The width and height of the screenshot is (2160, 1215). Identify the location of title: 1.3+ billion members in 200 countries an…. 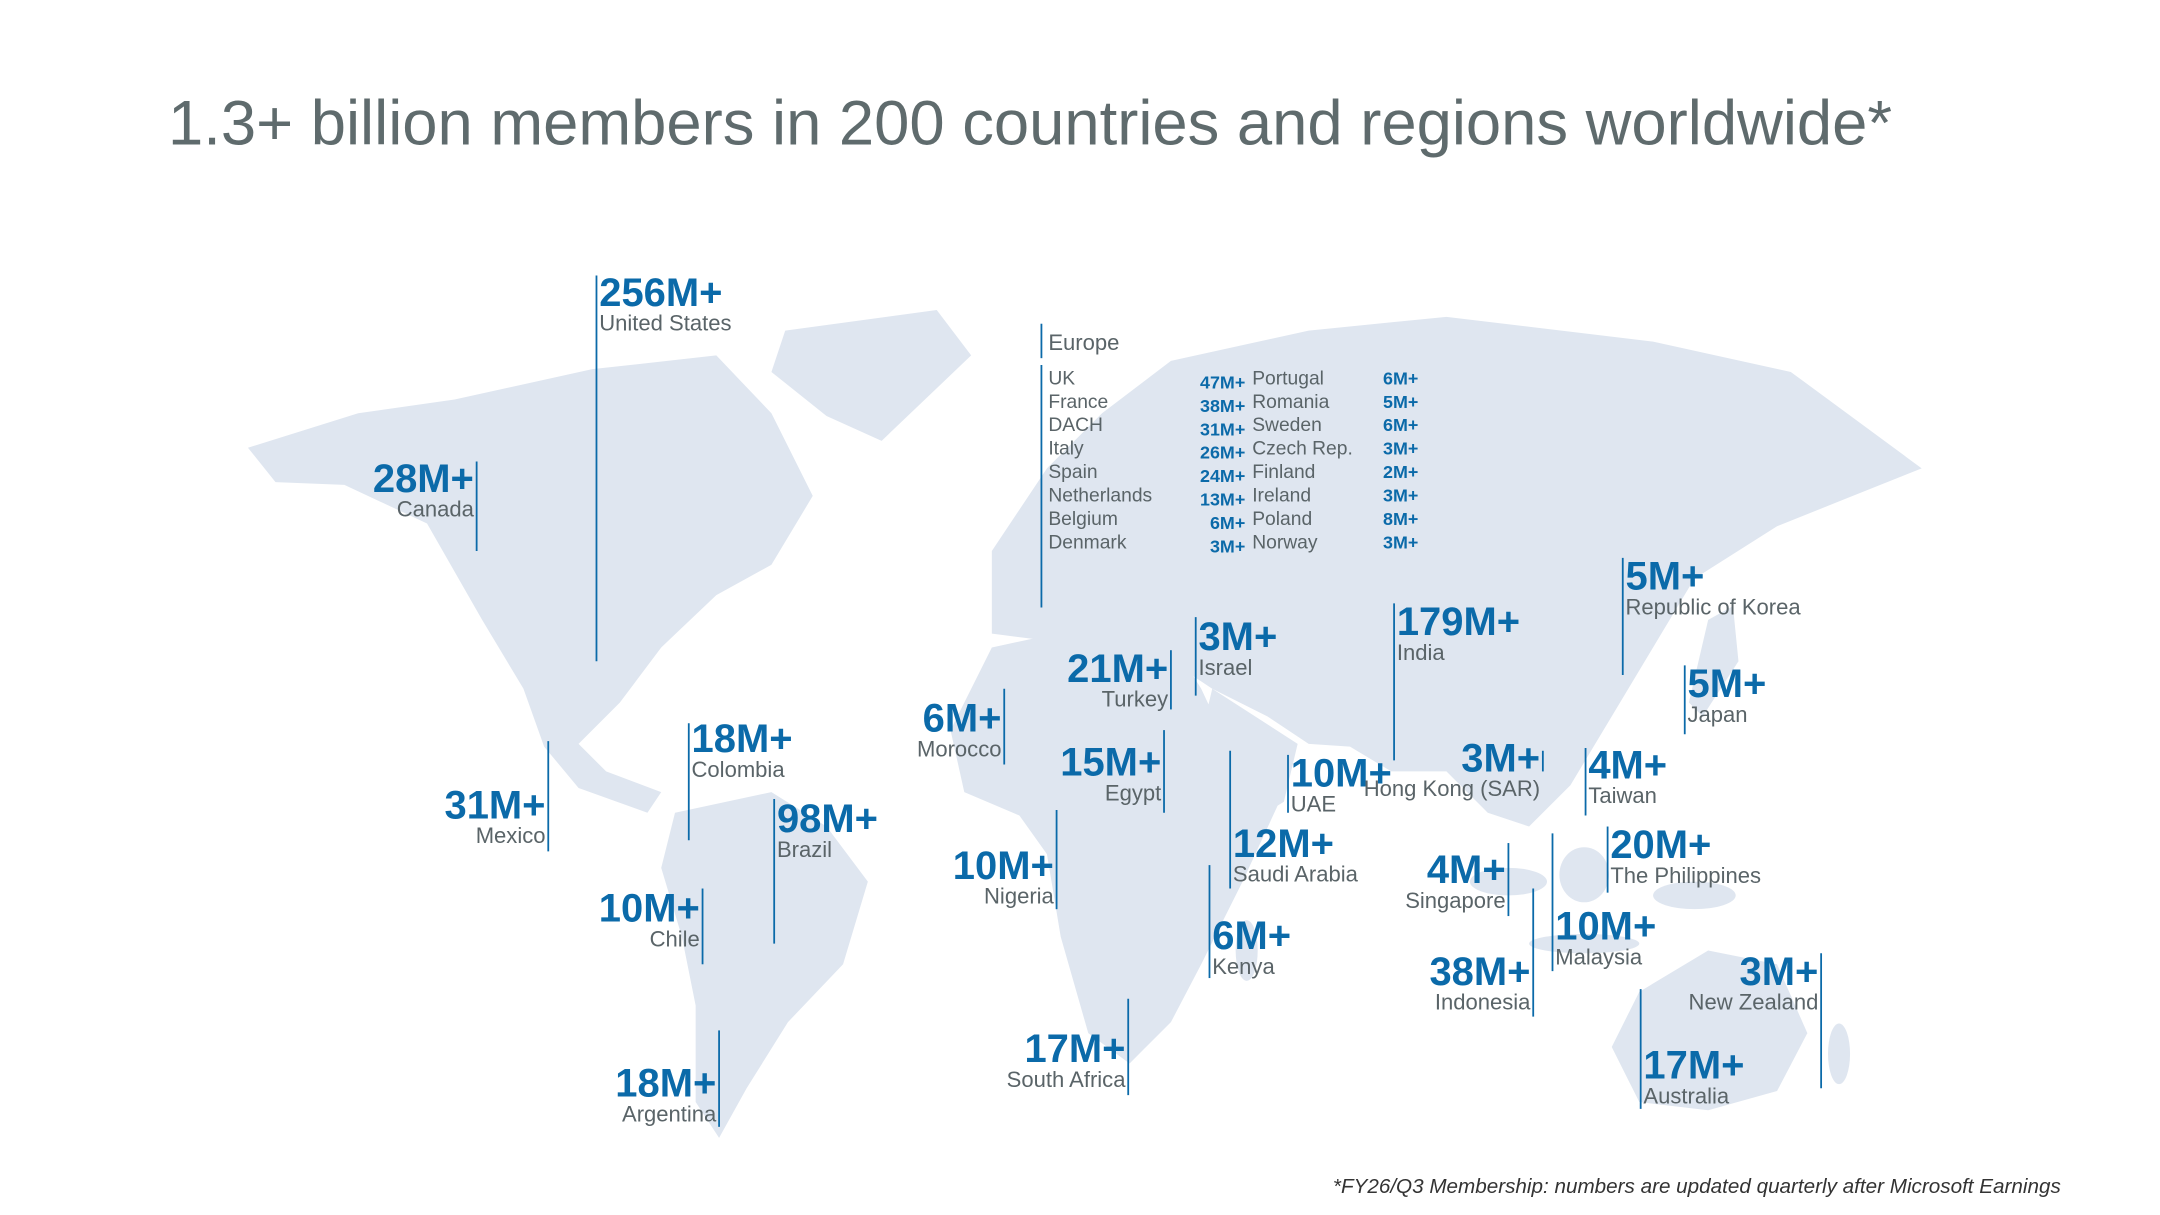
(1030, 124).